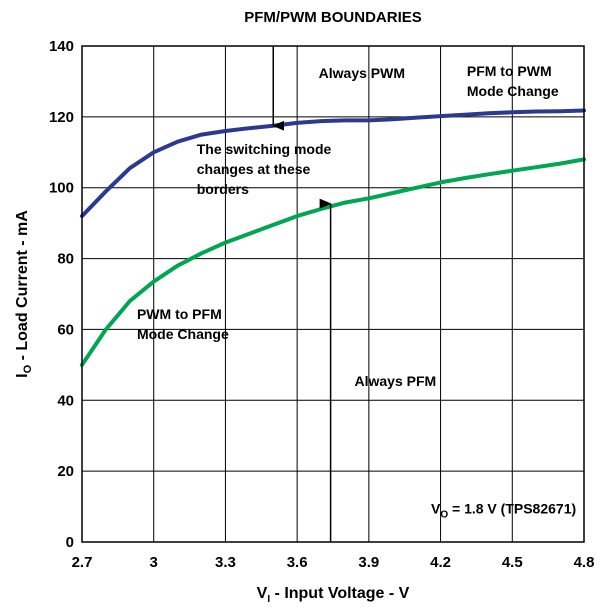  What do you see at coordinates (70, 542) in the screenshot?
I see `y-tick-label: 0` at bounding box center [70, 542].